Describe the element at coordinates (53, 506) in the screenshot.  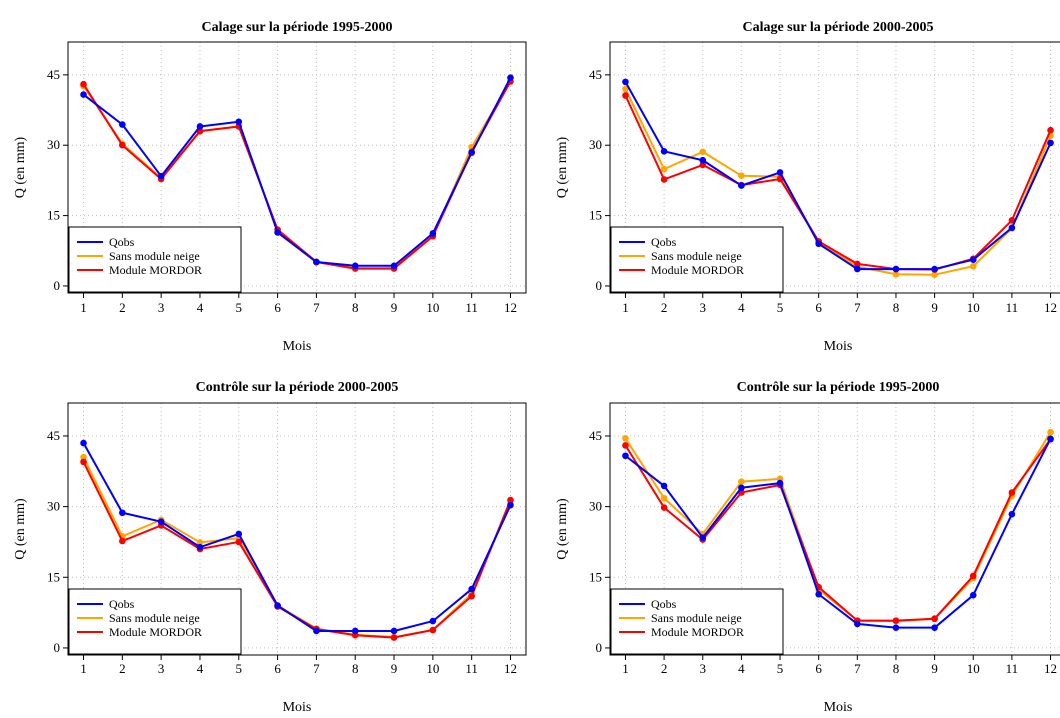
I see `y-tick-label: 30` at that location.